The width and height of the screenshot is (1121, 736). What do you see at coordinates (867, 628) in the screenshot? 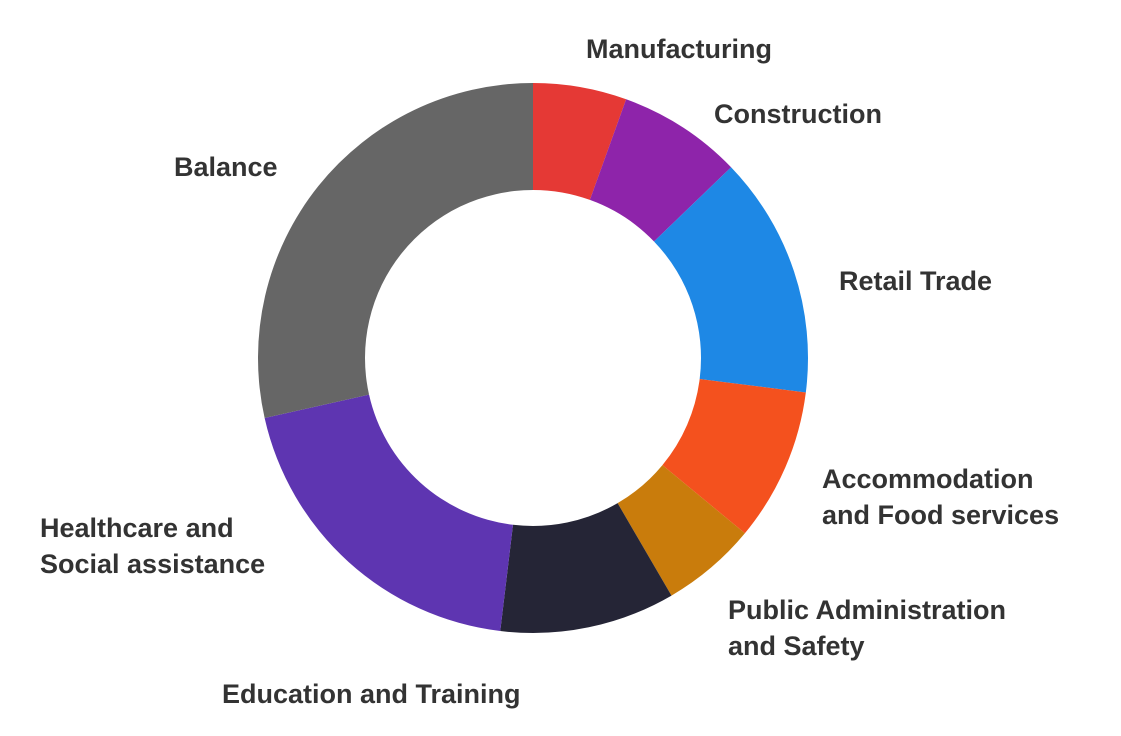
I see `slice-label: Public Administration and Safety` at bounding box center [867, 628].